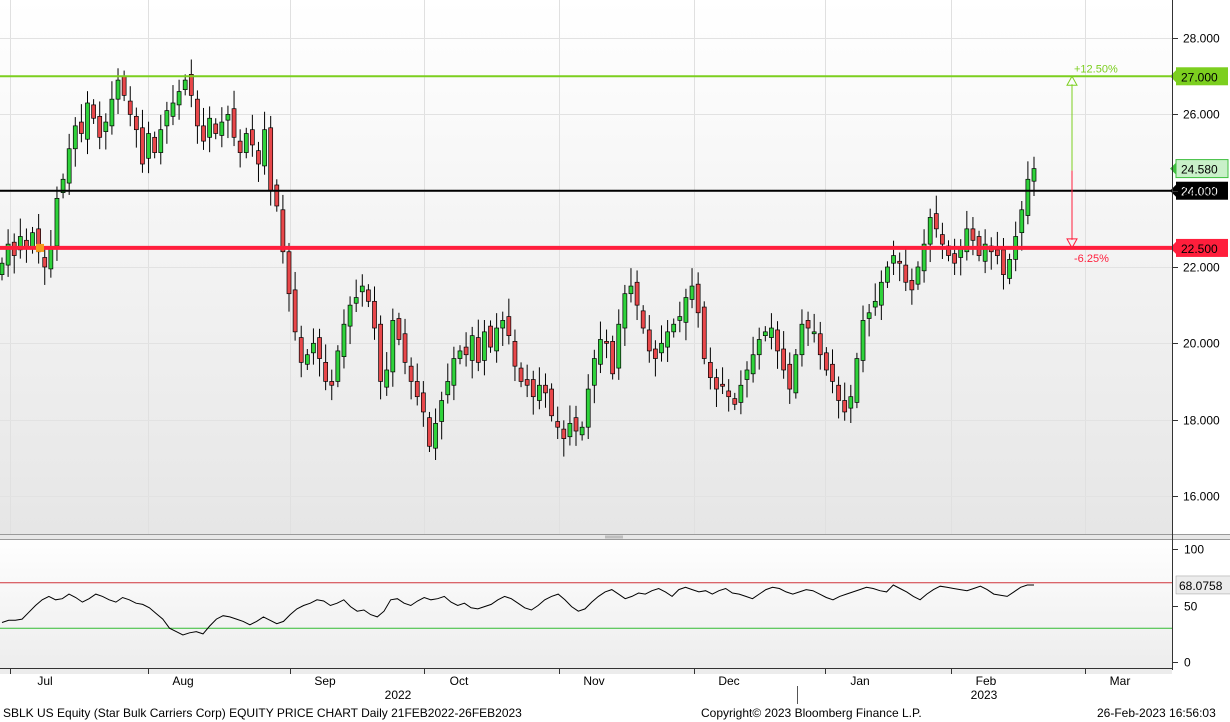 The height and width of the screenshot is (722, 1230). Describe the element at coordinates (182, 681) in the screenshot. I see `x-month-label: Aug` at that location.